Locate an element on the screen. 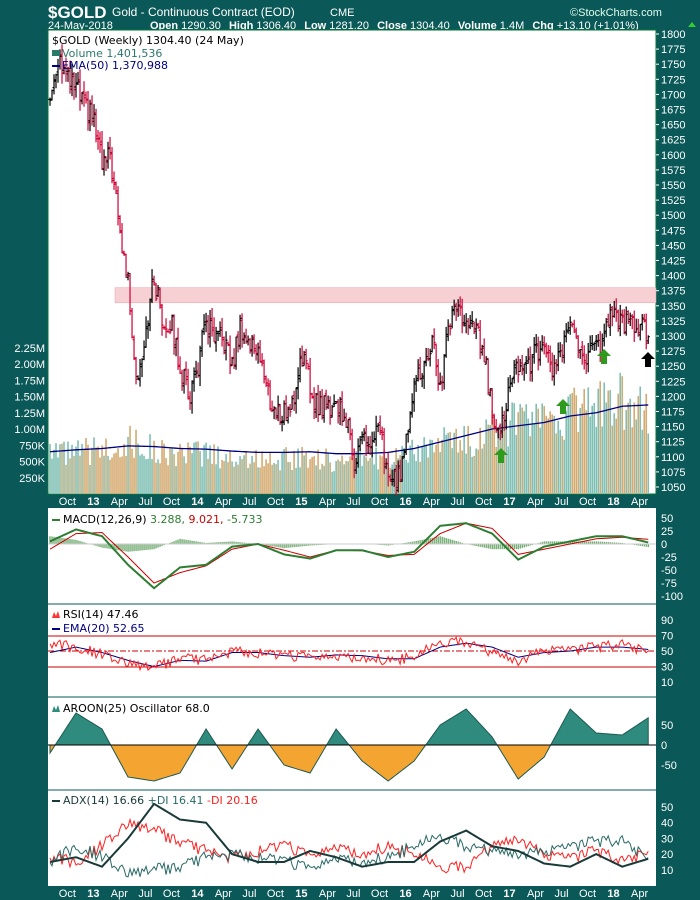 This screenshot has width=700, height=900. price-tick-label: 1100 is located at coordinates (673, 458).